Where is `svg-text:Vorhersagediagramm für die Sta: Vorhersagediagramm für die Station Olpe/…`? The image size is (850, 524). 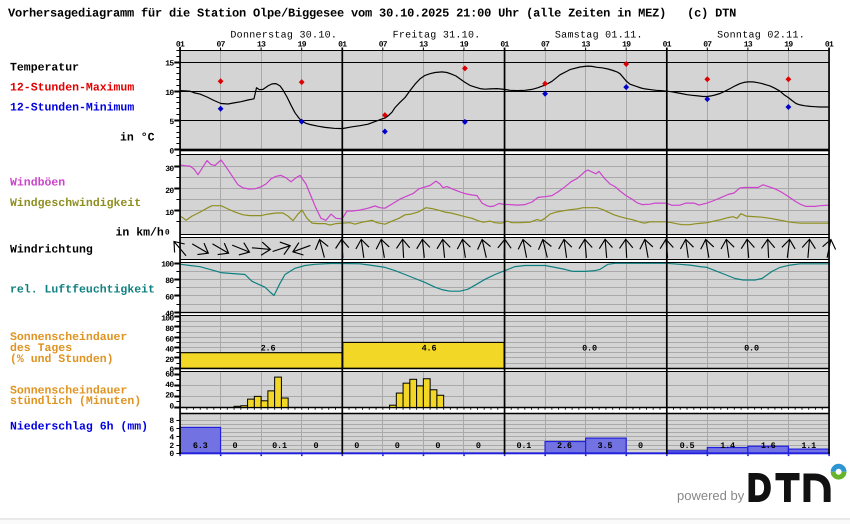 svg-text:Vorhersagediagramm für die Sta: Vorhersagediagramm für die Station Olpe/… is located at coordinates (372, 14).